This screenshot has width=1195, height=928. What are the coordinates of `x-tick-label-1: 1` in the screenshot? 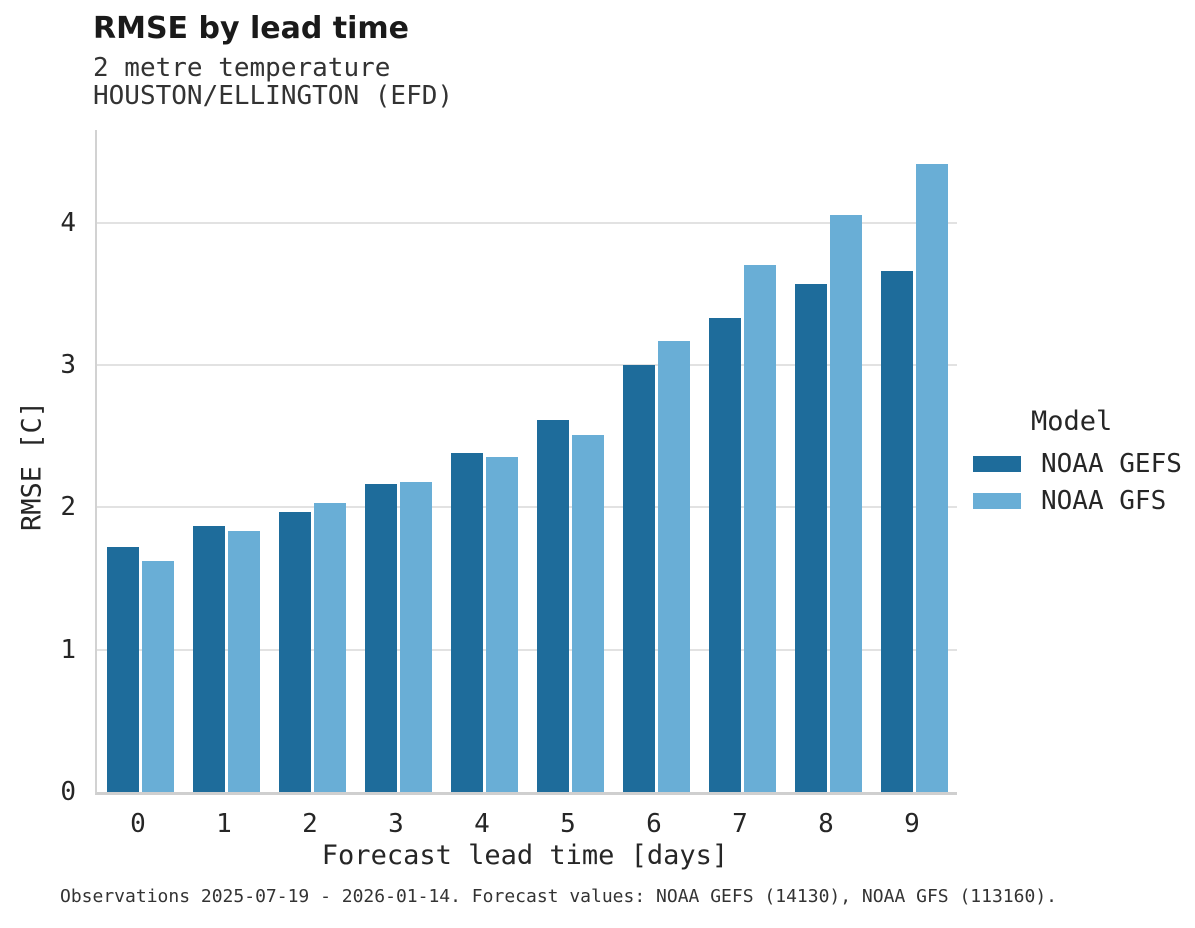 It's located at (224, 824).